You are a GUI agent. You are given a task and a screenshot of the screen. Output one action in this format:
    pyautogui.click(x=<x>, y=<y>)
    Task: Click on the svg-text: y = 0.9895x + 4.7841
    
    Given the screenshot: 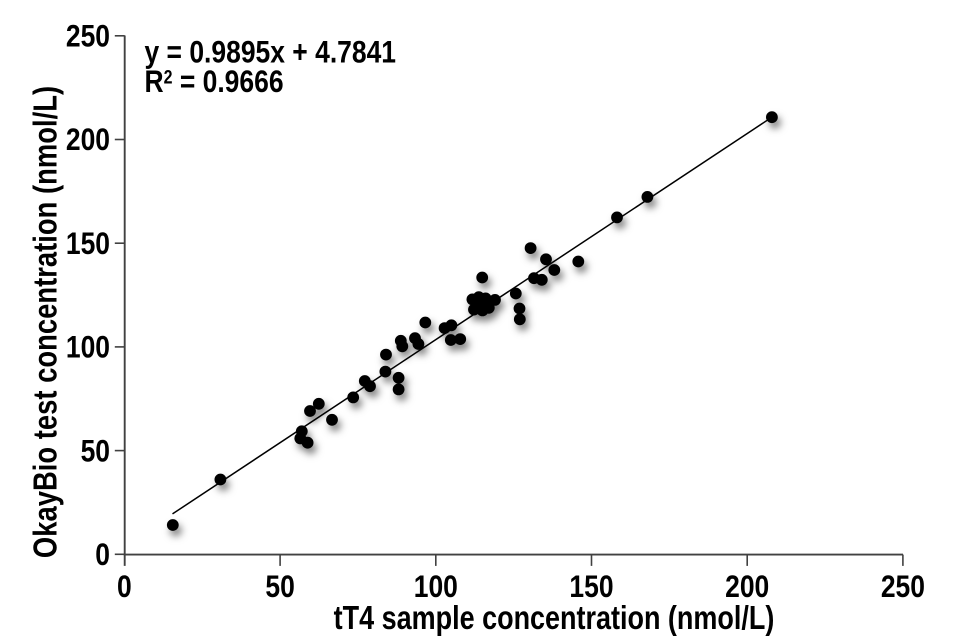 What is the action you would take?
    pyautogui.click(x=271, y=52)
    